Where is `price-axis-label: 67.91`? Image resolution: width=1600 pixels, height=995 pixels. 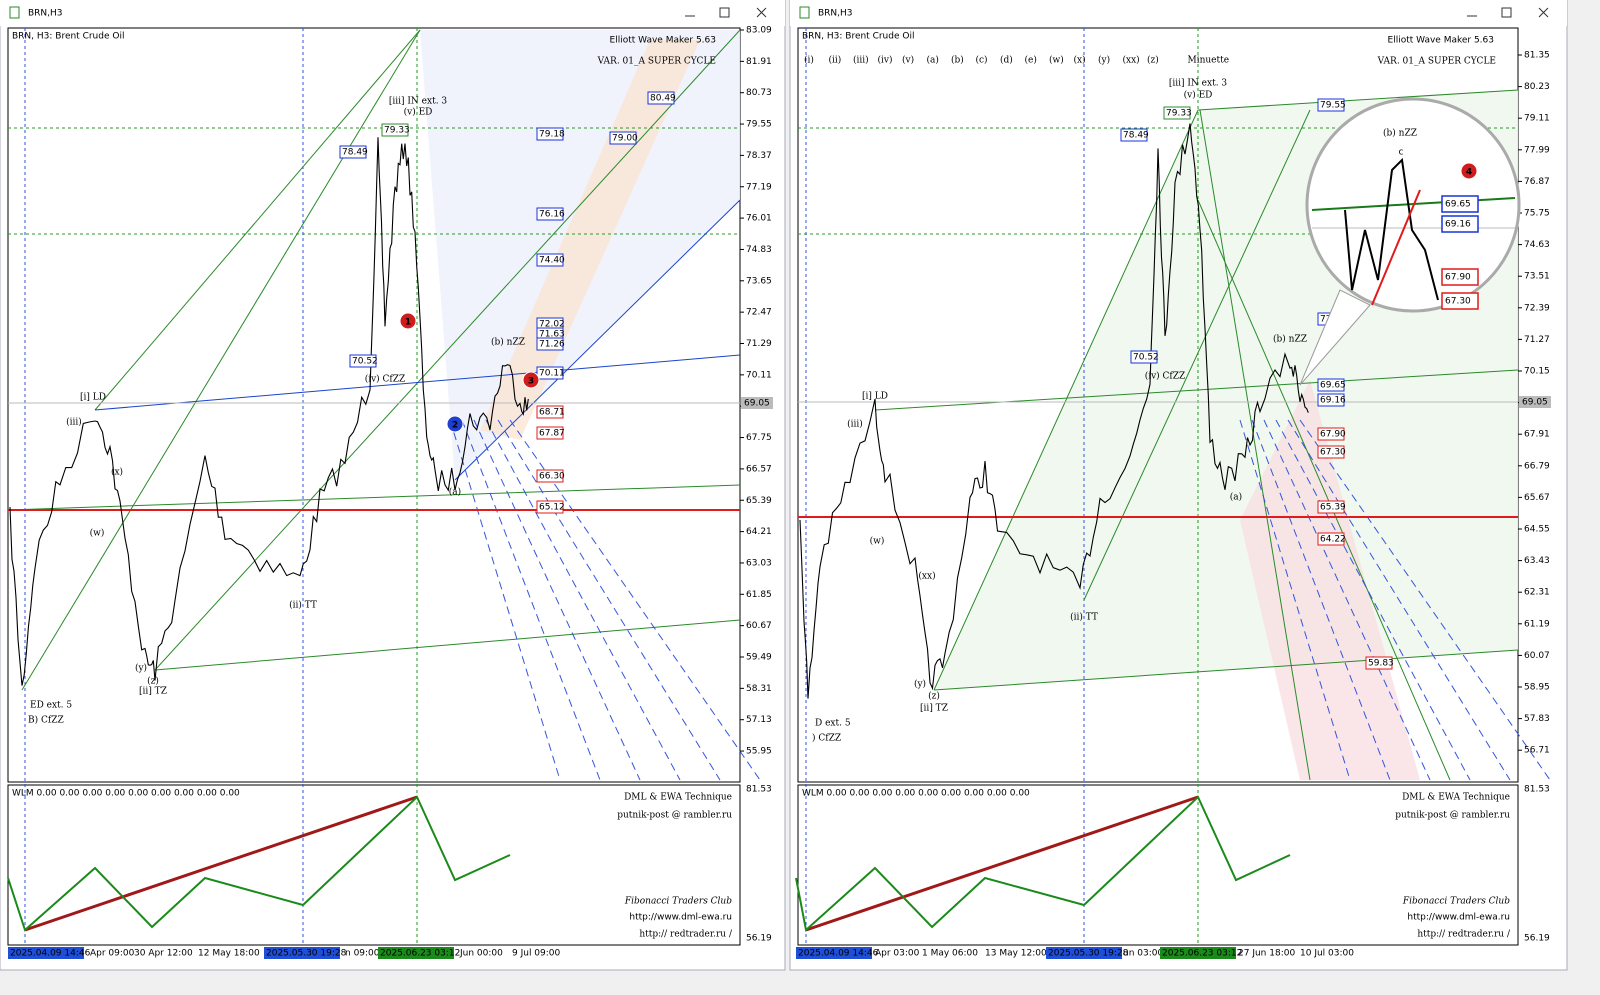
price-axis-label: 67.91 is located at coordinates (1537, 435).